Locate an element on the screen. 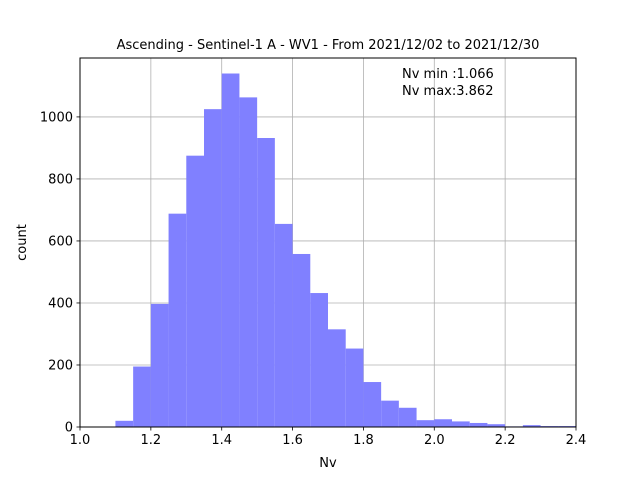  x-tick-label: 1.4 is located at coordinates (221, 440).